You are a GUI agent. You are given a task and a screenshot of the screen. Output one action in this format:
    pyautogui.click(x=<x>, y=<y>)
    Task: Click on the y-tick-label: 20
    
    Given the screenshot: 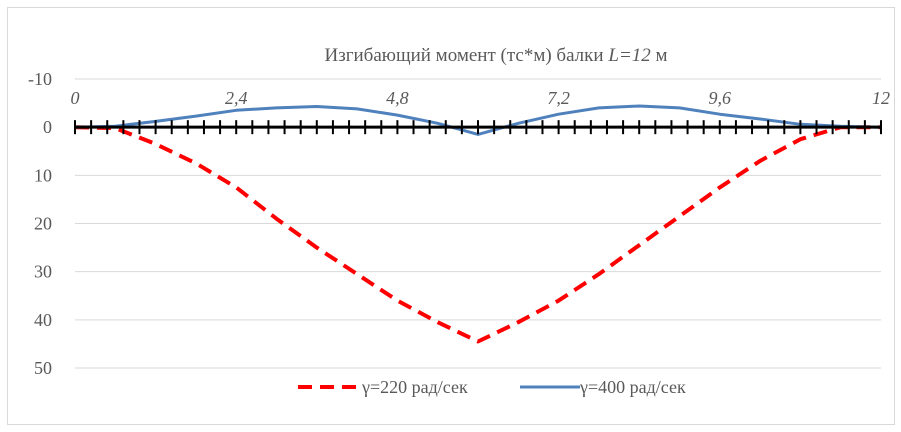 What is the action you would take?
    pyautogui.click(x=43, y=224)
    